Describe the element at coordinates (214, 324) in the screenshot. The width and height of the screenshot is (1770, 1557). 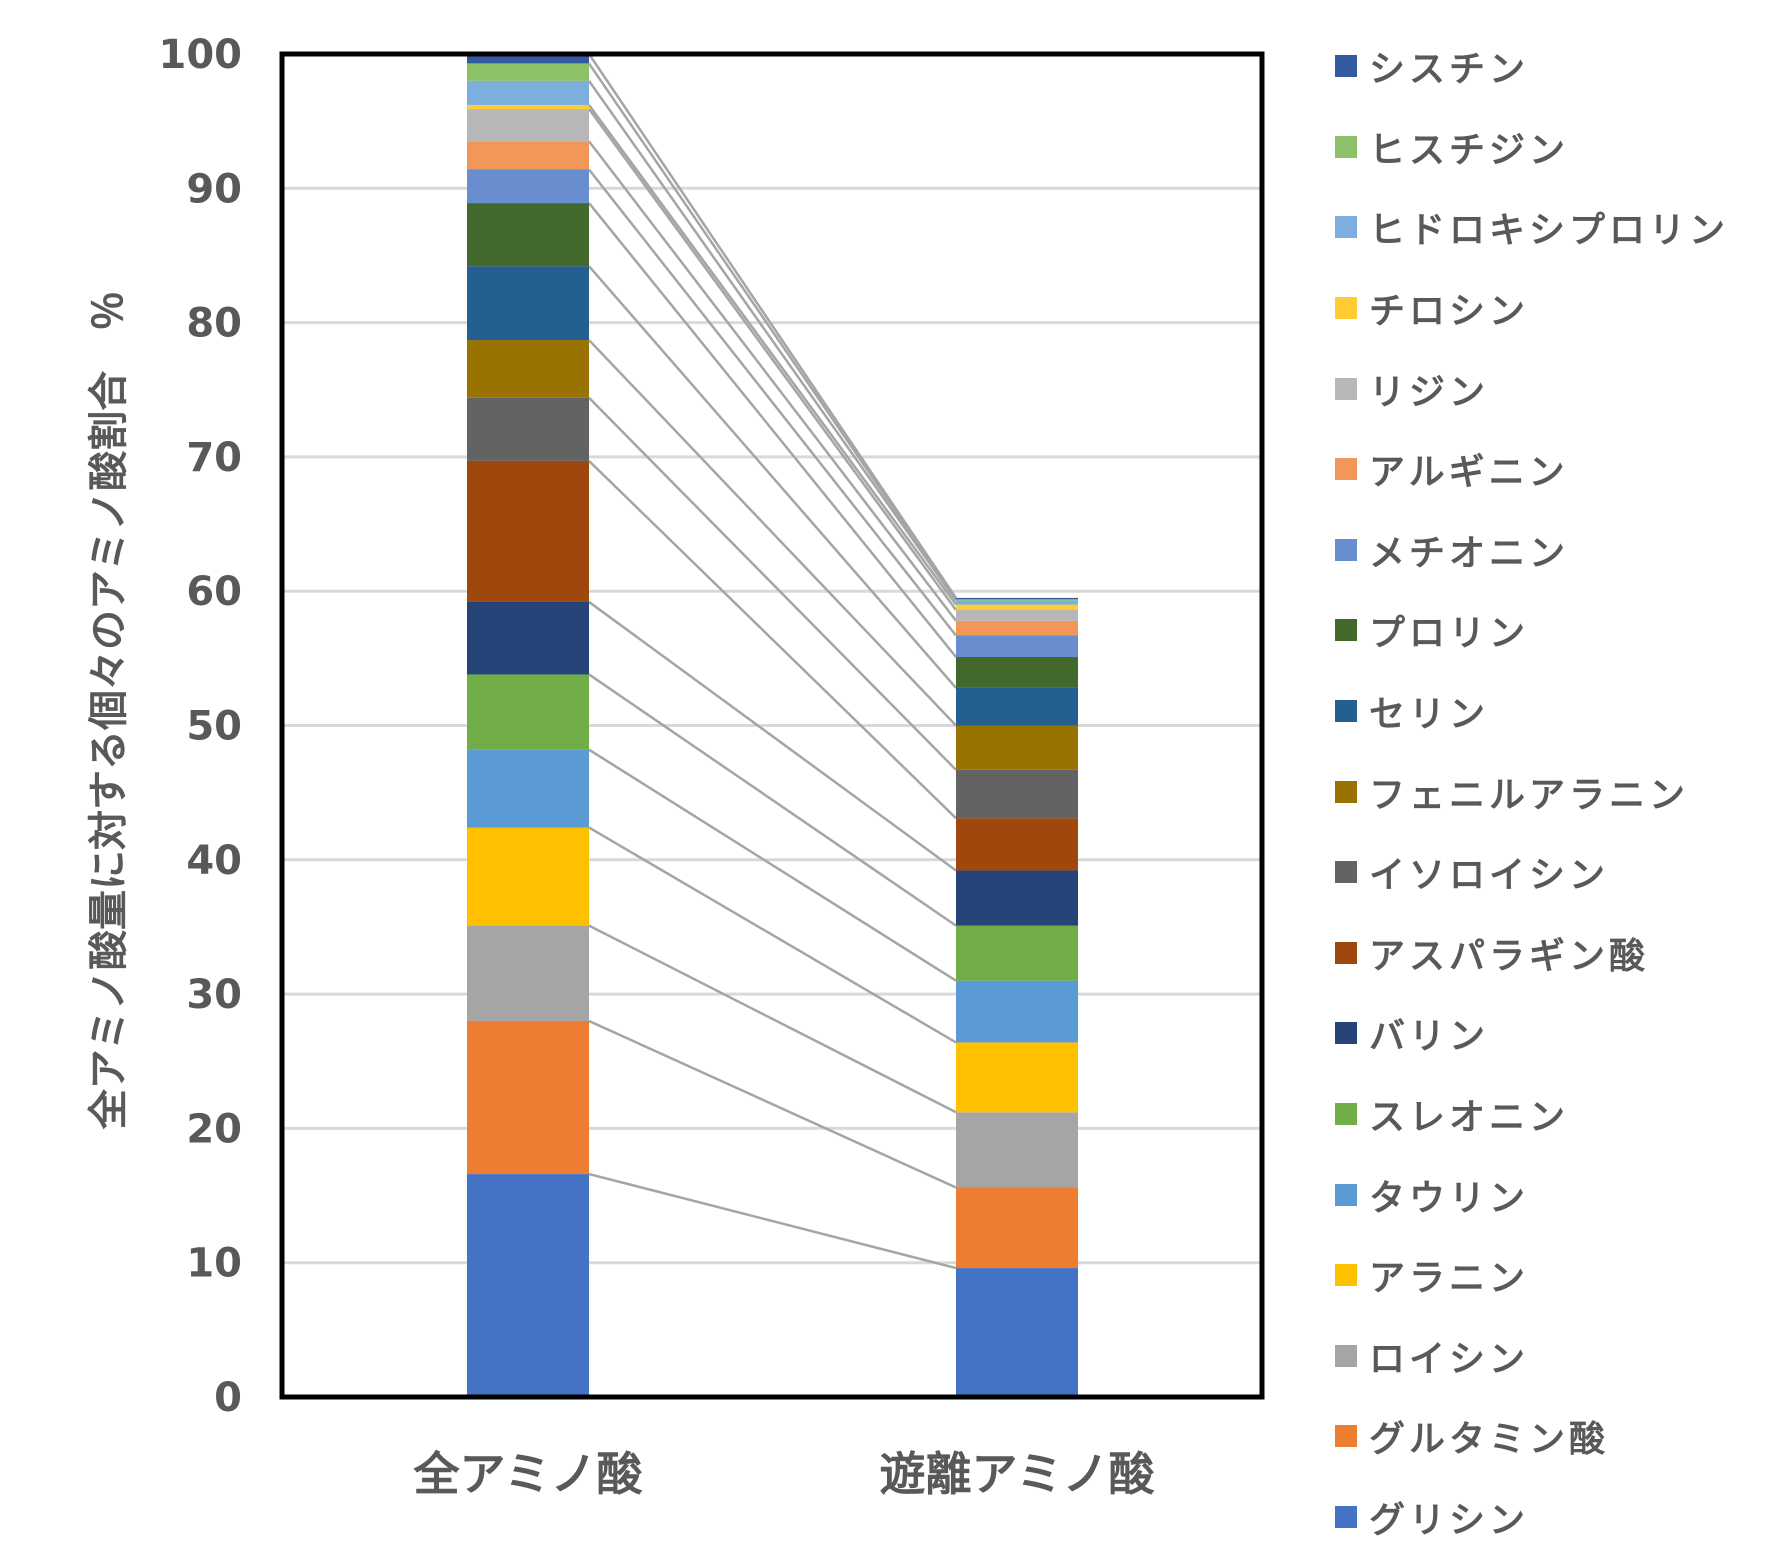
I see `y-tick-label: 80` at that location.